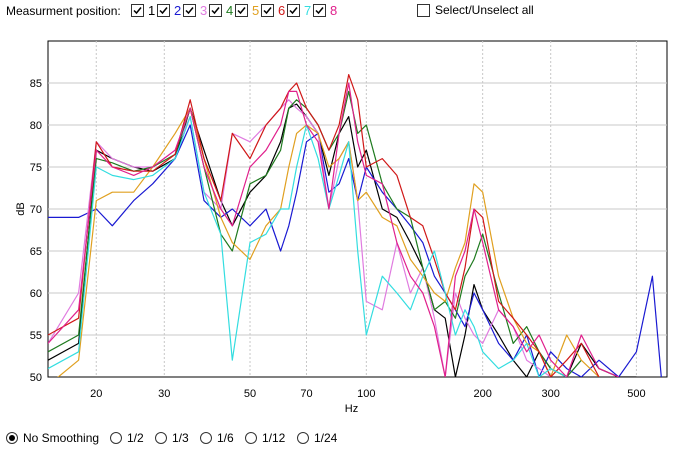  What do you see at coordinates (36, 210) in the screenshot?
I see `y-tick-label: 70` at bounding box center [36, 210].